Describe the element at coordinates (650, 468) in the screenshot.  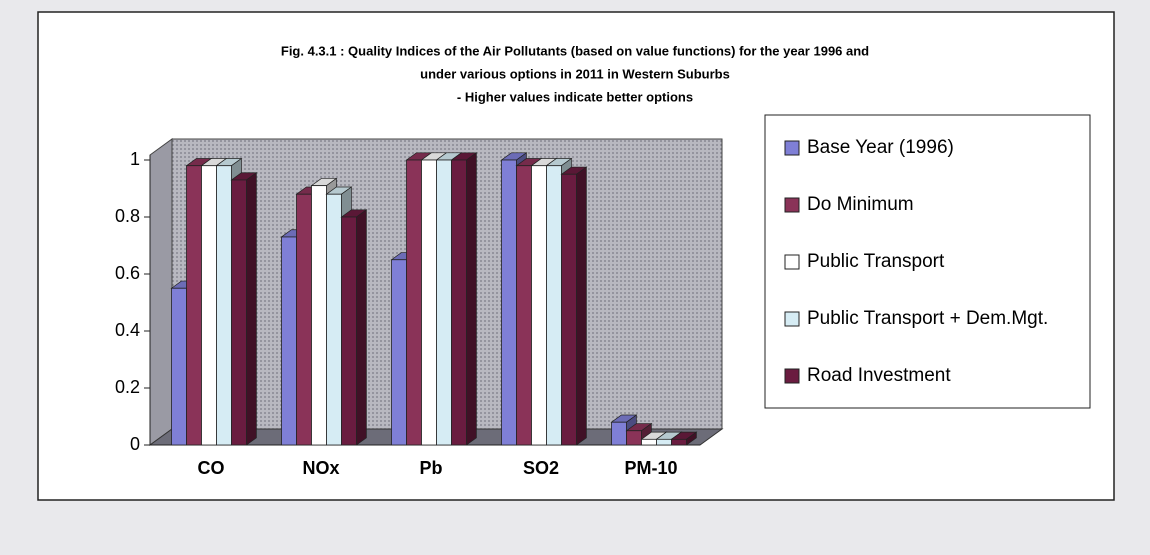
I see `x-tick-label: PM-10` at that location.